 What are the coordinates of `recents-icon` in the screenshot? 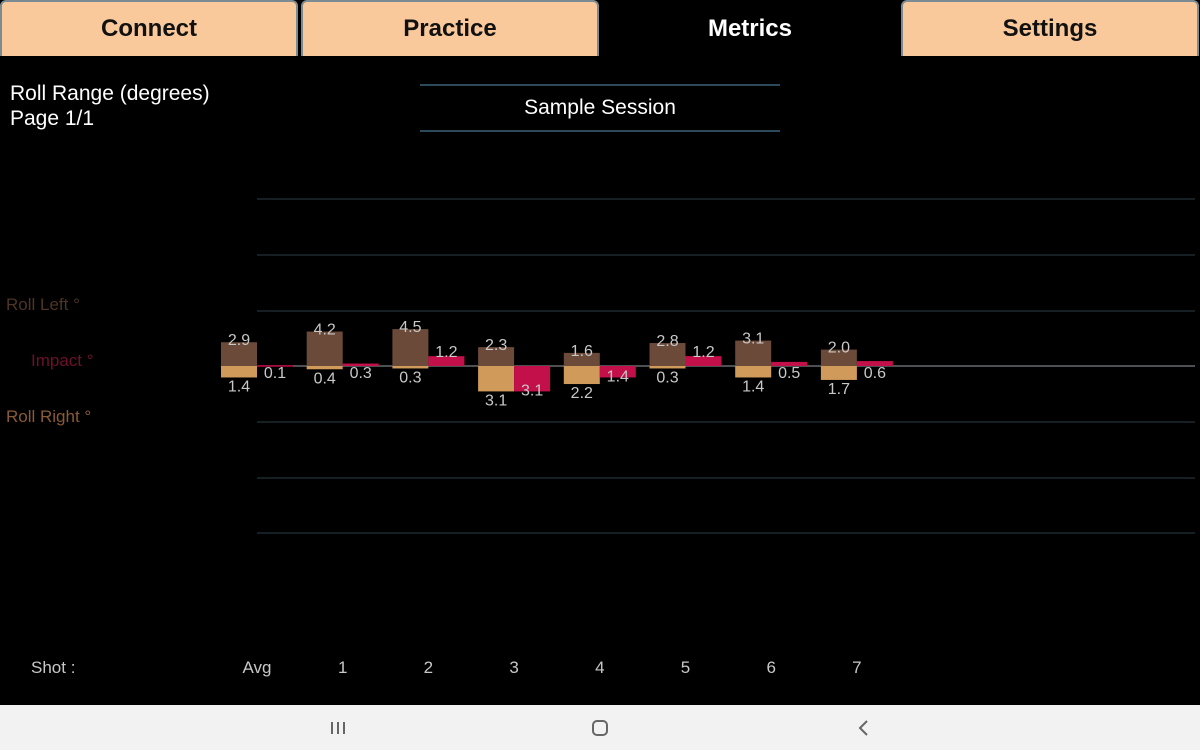 It's located at (338, 728).